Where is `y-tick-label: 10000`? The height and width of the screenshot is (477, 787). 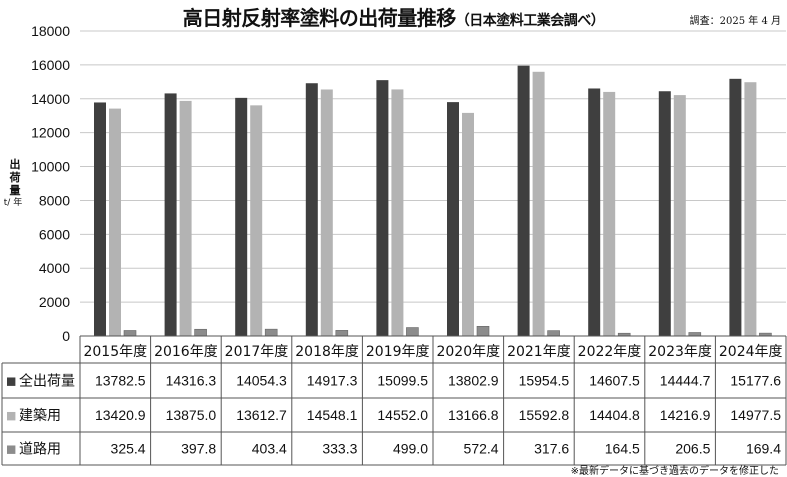
y-tick-label: 10000 is located at coordinates (50, 167).